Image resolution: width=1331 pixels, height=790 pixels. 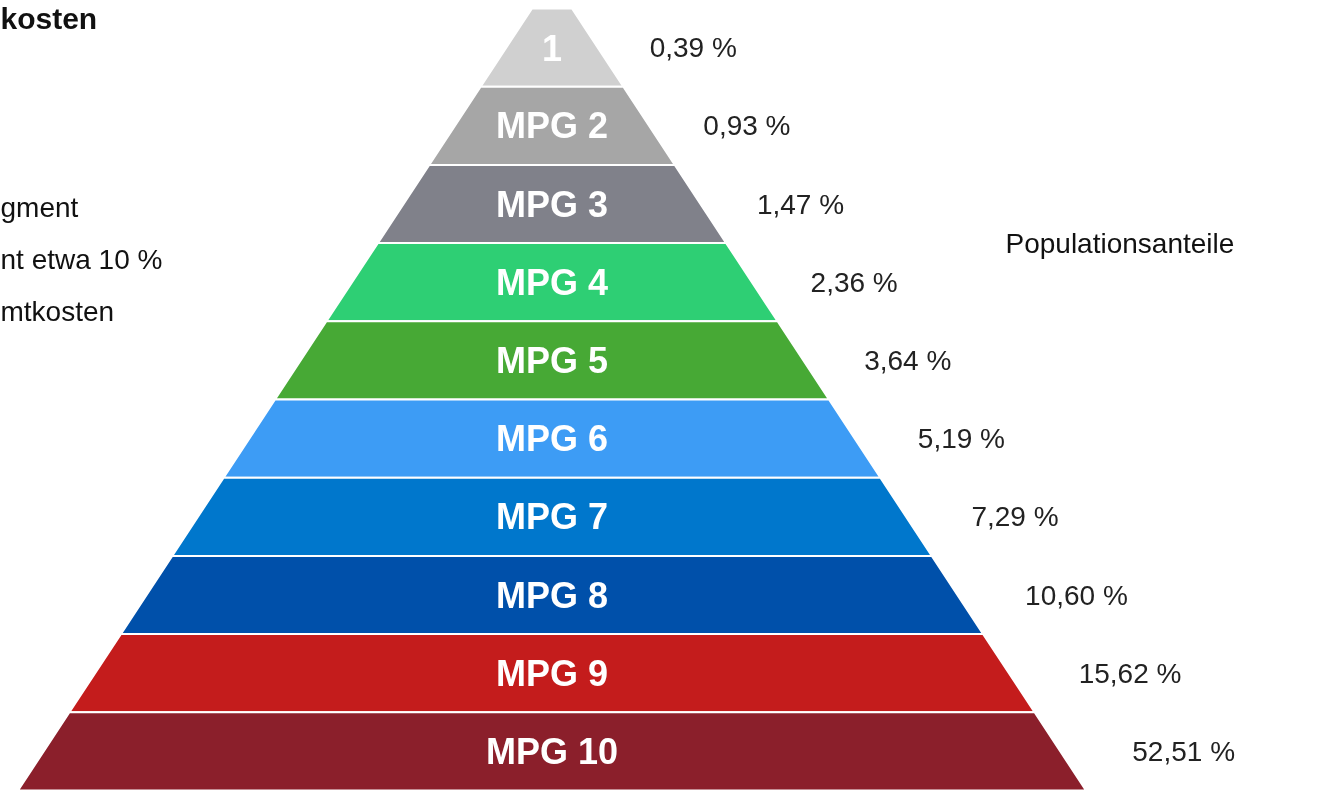 I want to click on category-label: MPG 5, so click(x=552, y=360).